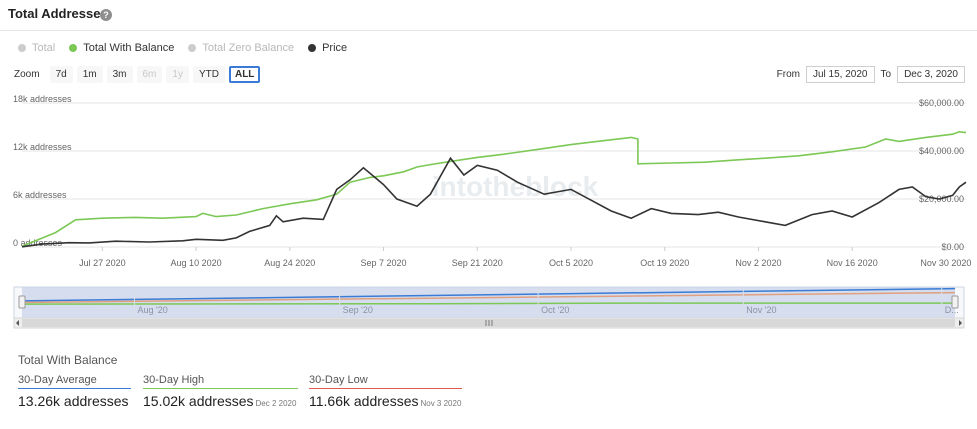 Image resolution: width=977 pixels, height=429 pixels. Describe the element at coordinates (941, 151) in the screenshot. I see `y-right-tick-label: $40,000.00` at that location.